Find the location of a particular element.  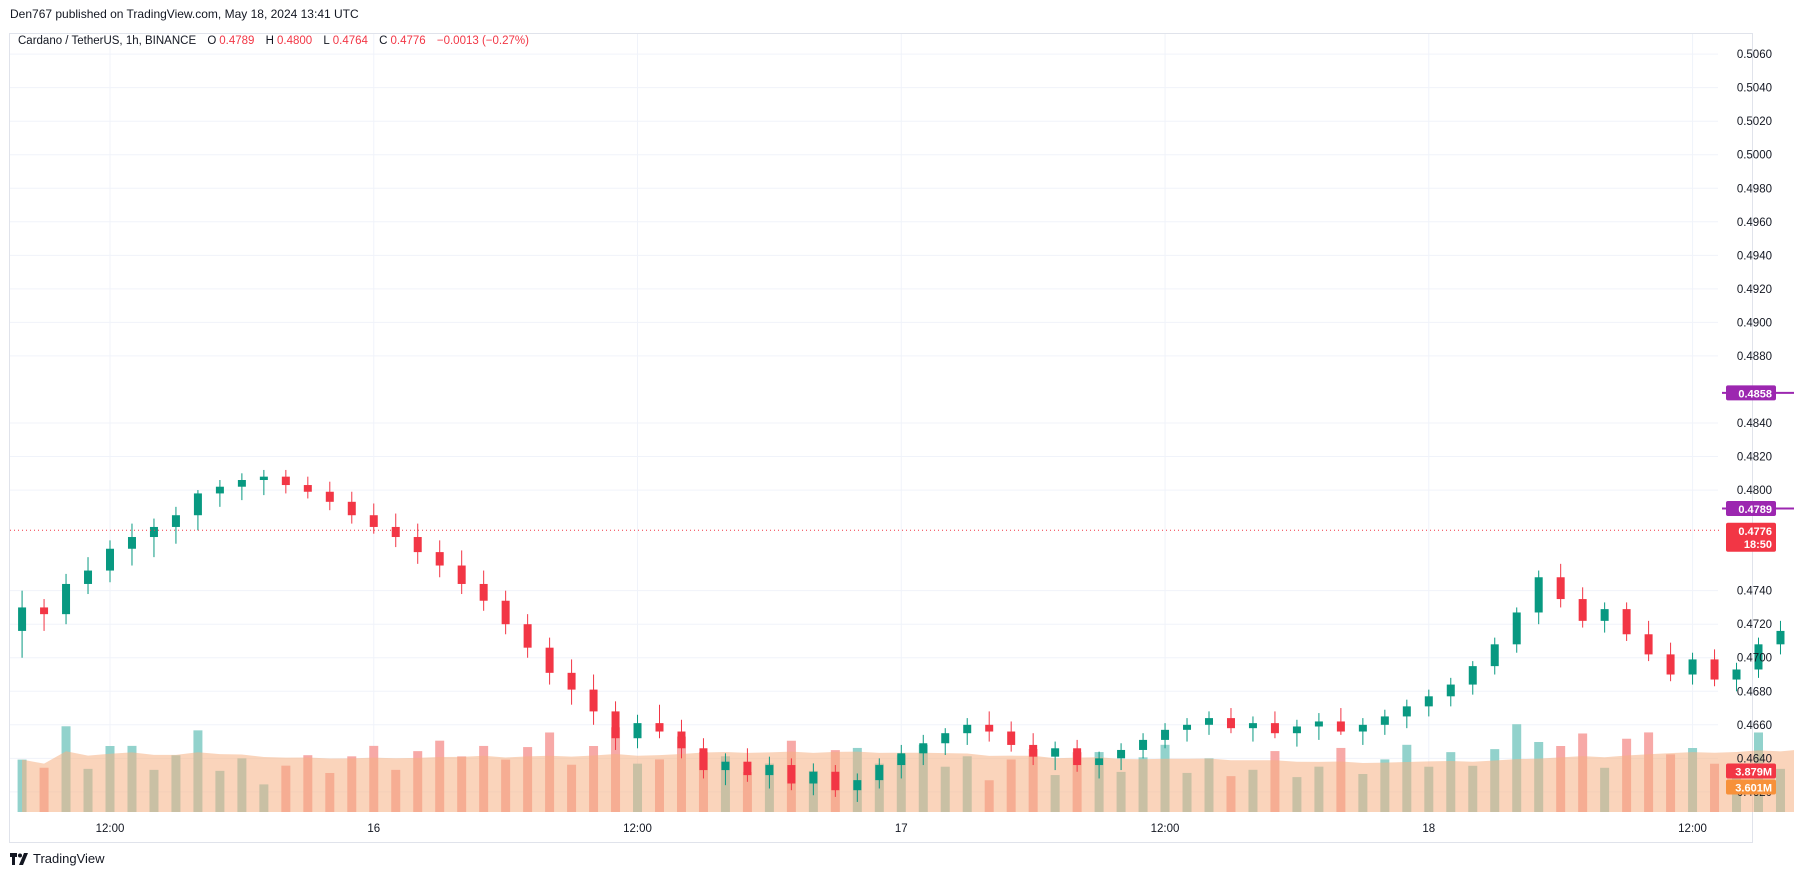

y-tick-label: 0.4960 is located at coordinates (1754, 223).